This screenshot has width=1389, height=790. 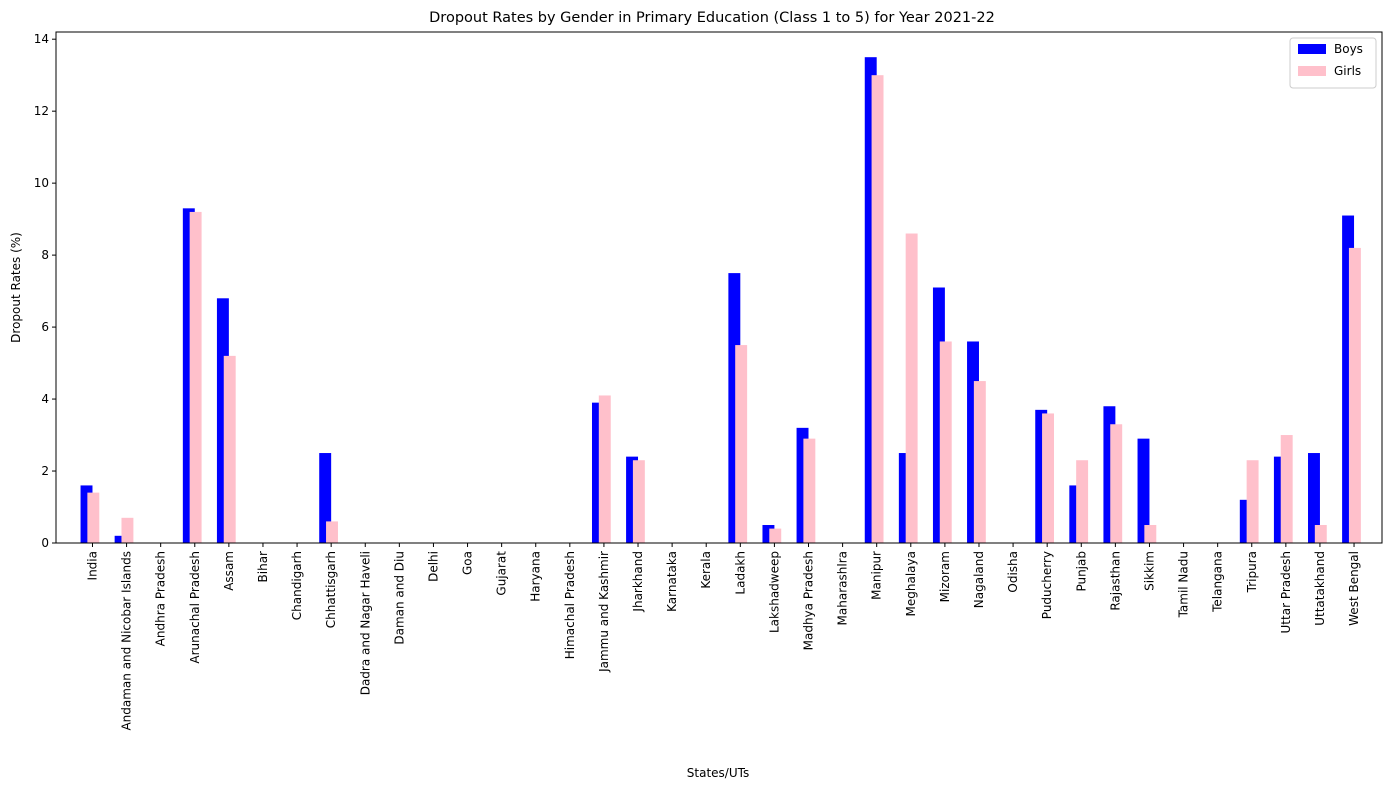 I want to click on x-tick-label: Puducherry, so click(x=1047, y=585).